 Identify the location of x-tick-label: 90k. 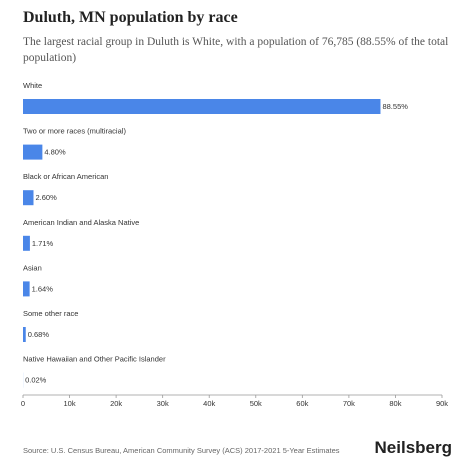
(442, 403).